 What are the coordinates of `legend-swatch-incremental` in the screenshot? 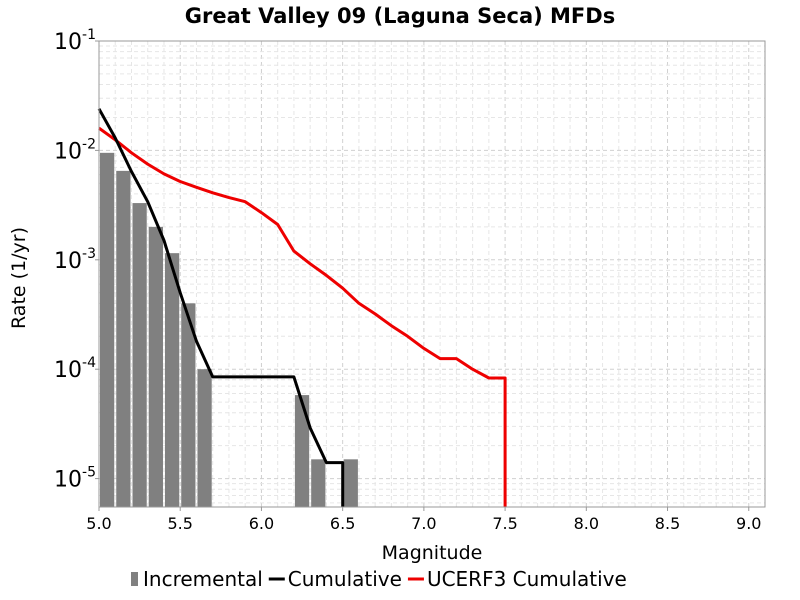 It's located at (134, 579).